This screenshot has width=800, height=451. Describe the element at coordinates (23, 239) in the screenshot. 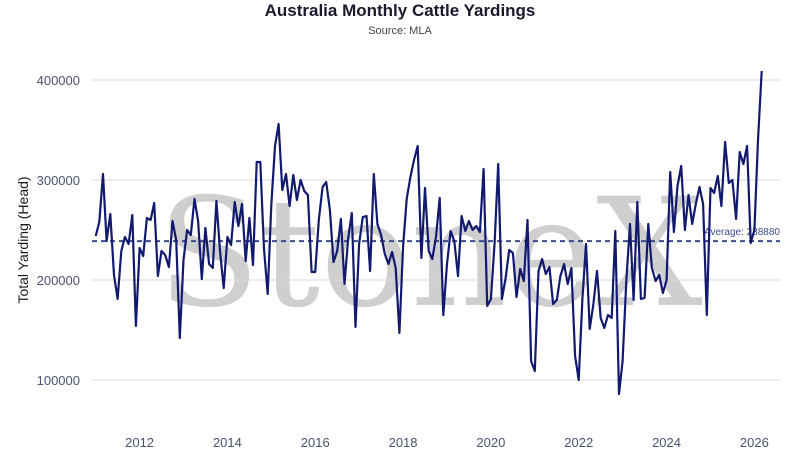

I see `y-axis-label: Total Yarding (Head)` at that location.